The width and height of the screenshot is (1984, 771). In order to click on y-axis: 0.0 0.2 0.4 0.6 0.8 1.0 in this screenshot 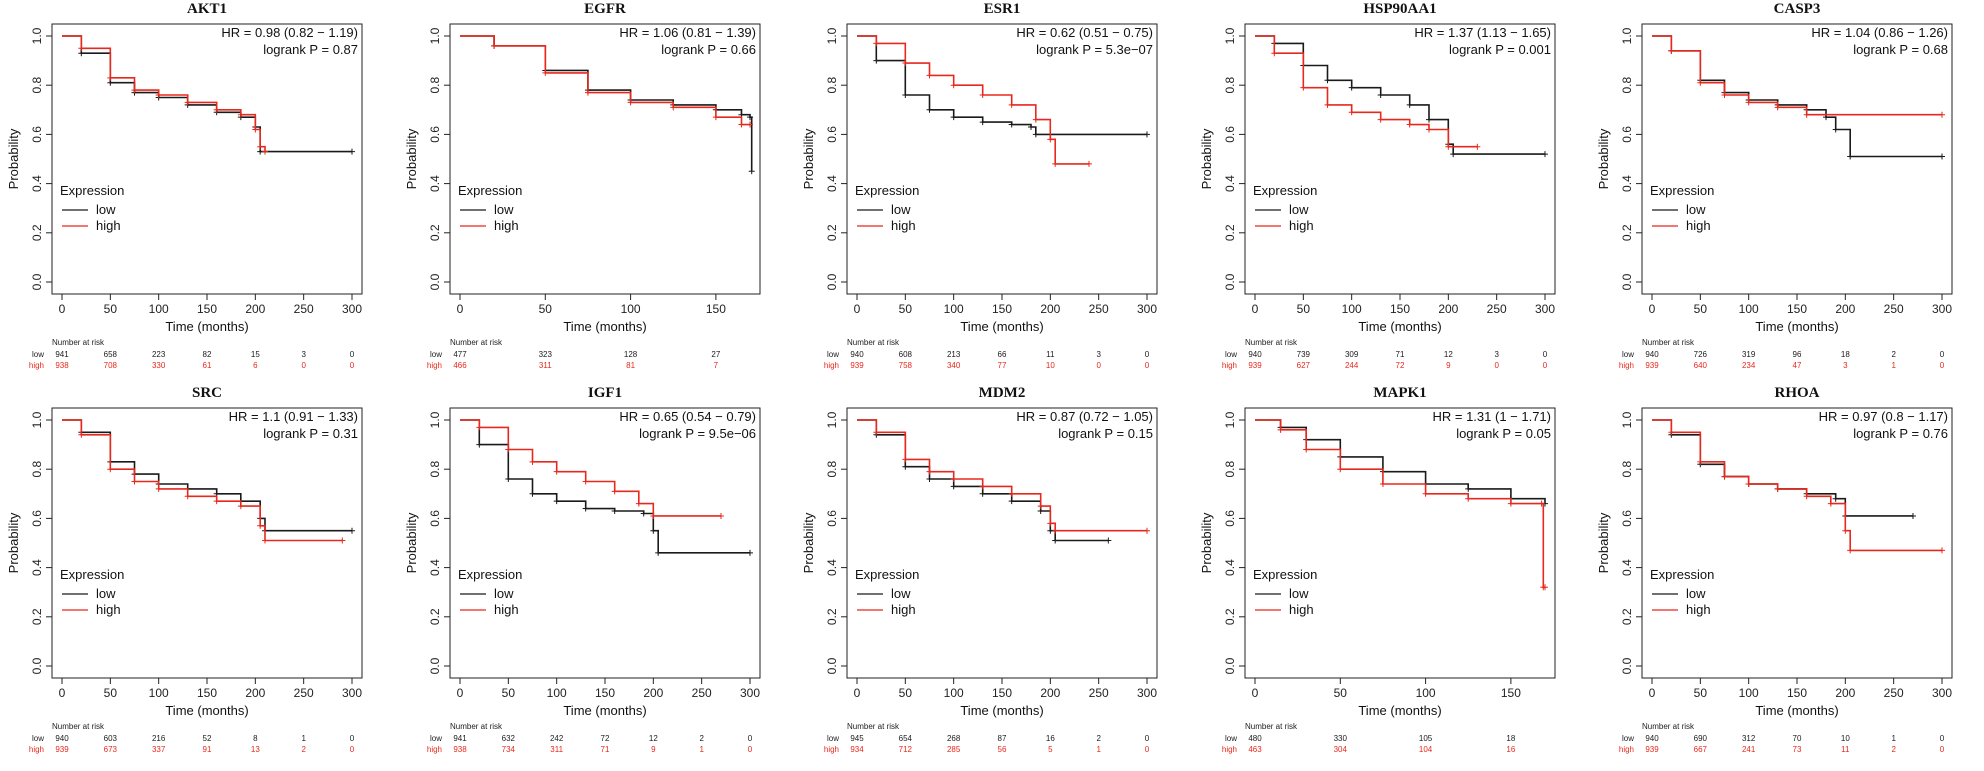, I will do `click(1631, 158)`.